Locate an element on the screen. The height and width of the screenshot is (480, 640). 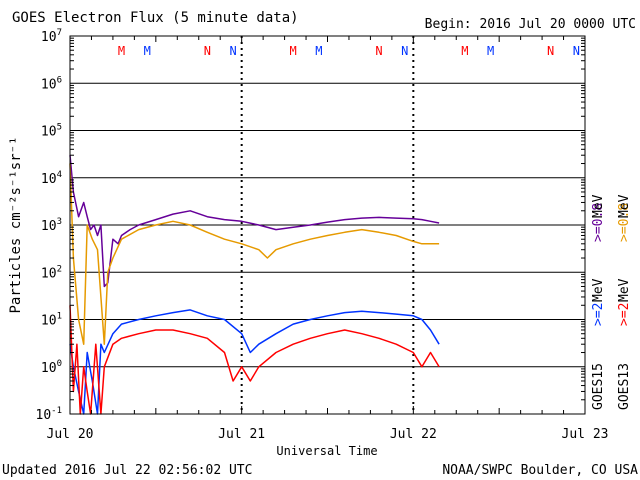
y-tick-exponent: 0 is located at coordinates (59, 364).